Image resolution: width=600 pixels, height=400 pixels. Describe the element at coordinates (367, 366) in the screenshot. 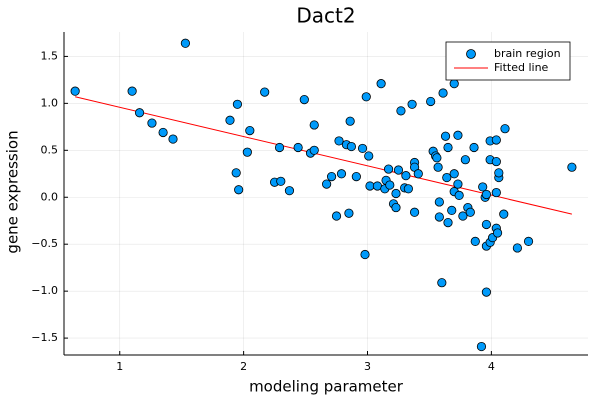

I see `x-tick-label: 3` at that location.